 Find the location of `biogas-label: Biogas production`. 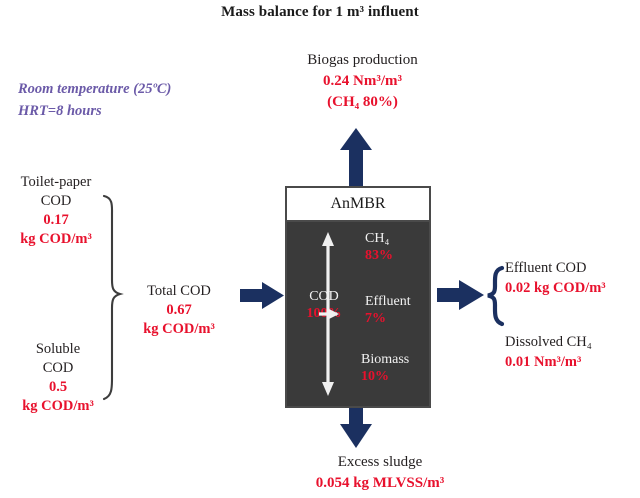

biogas-label: Biogas production is located at coordinates (362, 60).